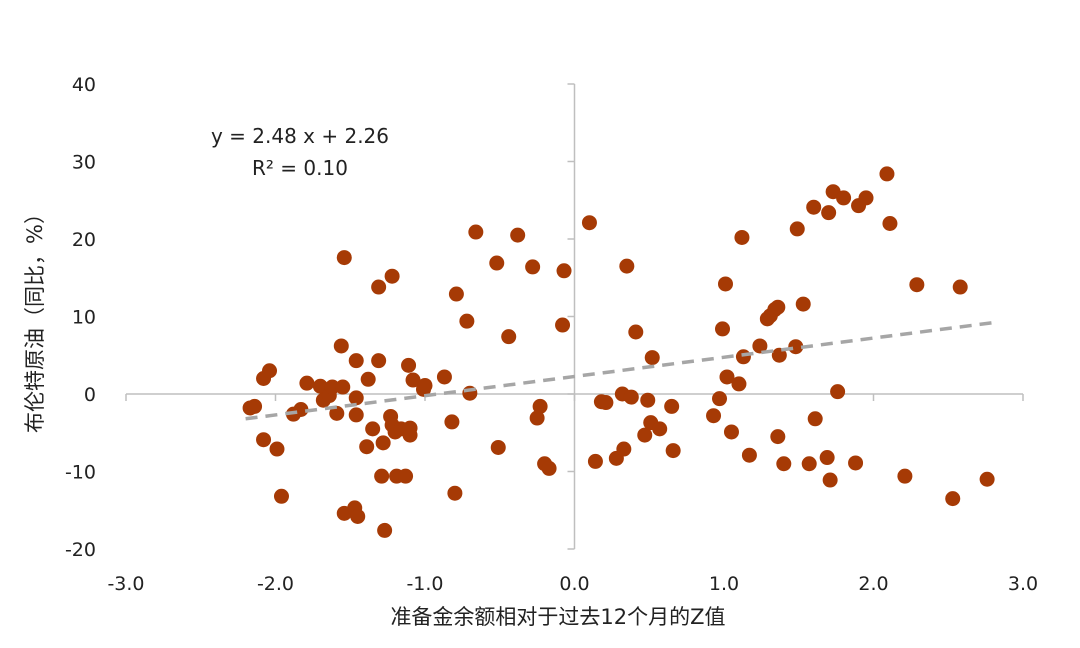 This screenshot has height=648, width=1080. Describe the element at coordinates (84, 240) in the screenshot. I see `y-tick-label: 20` at that location.